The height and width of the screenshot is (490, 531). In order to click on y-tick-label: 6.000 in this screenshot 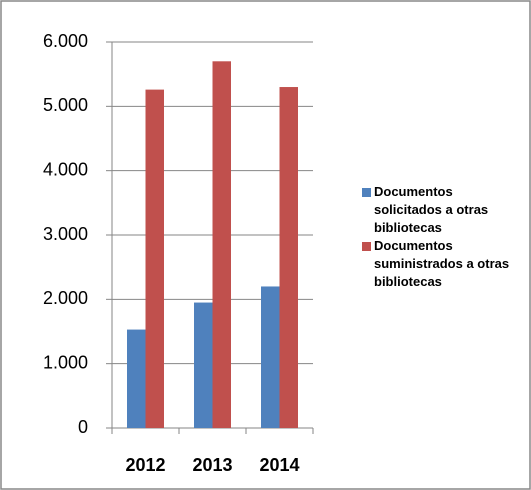, I will do `click(65, 41)`.